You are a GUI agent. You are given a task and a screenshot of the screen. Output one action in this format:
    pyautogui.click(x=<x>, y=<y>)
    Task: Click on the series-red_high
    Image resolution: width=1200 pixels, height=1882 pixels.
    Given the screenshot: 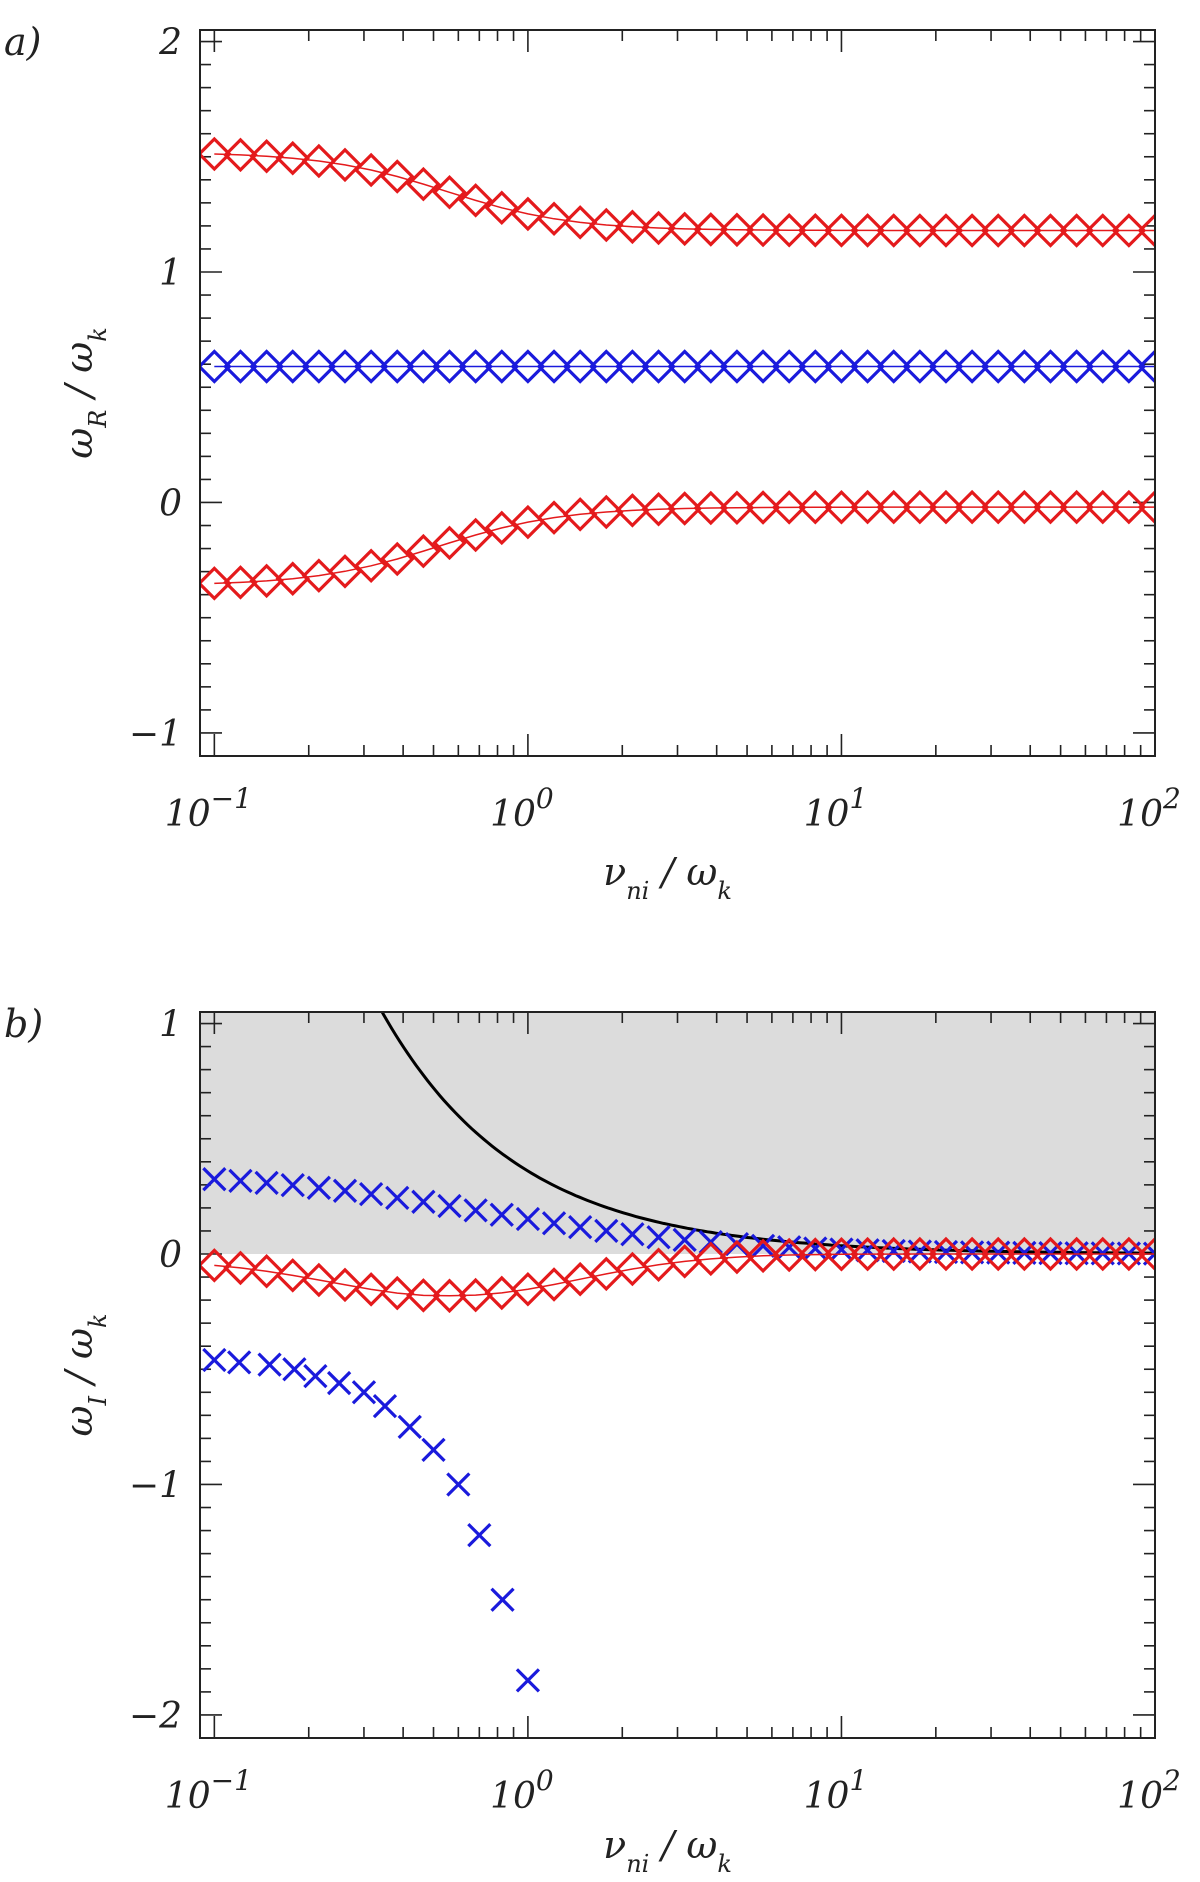 What is the action you would take?
    pyautogui.click(x=677, y=192)
    